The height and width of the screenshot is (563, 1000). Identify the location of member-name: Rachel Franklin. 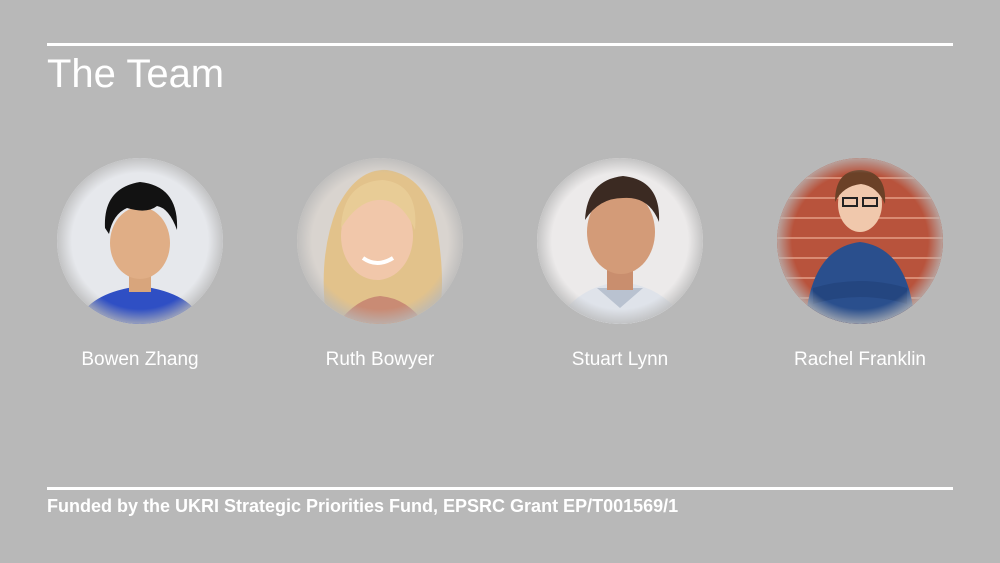
(860, 359).